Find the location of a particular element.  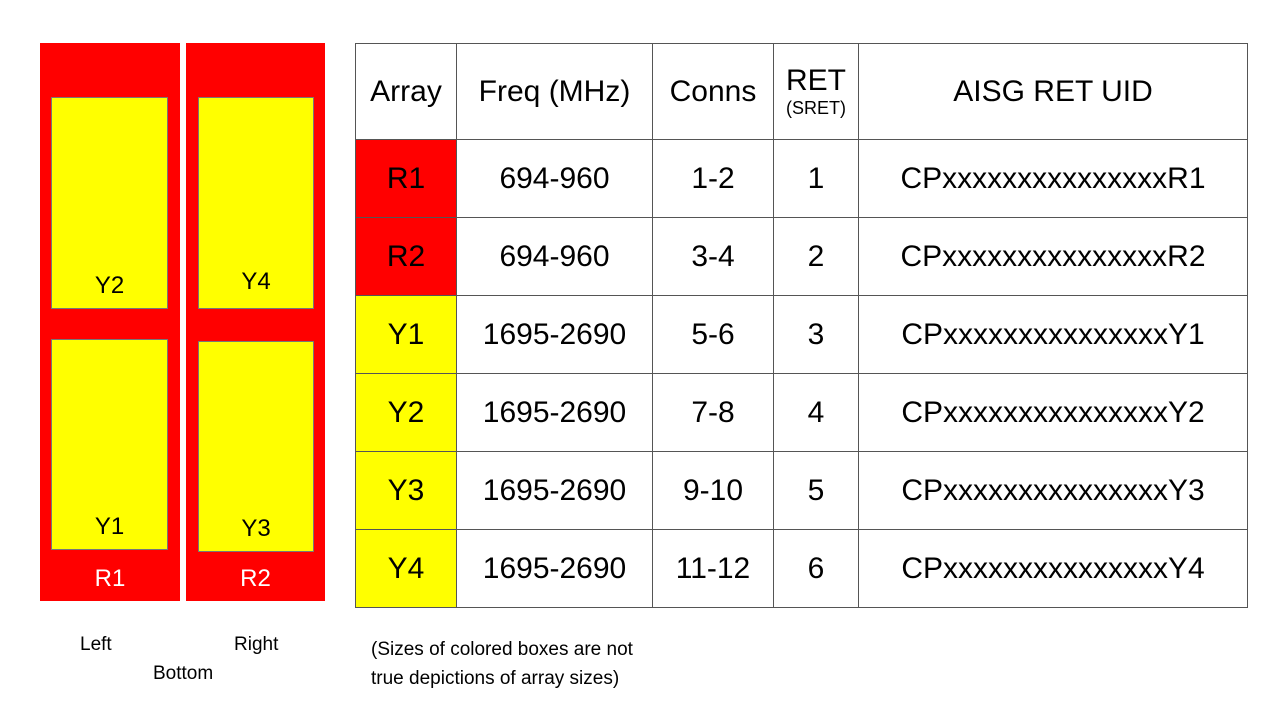

caption-right: Right is located at coordinates (256, 644).